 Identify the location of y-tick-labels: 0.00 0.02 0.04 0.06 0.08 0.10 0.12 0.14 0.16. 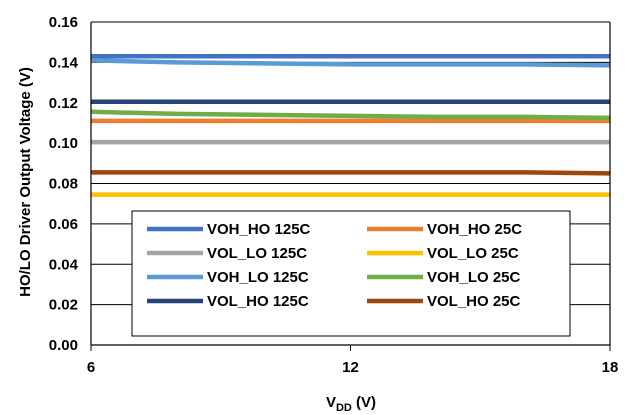
(64, 184).